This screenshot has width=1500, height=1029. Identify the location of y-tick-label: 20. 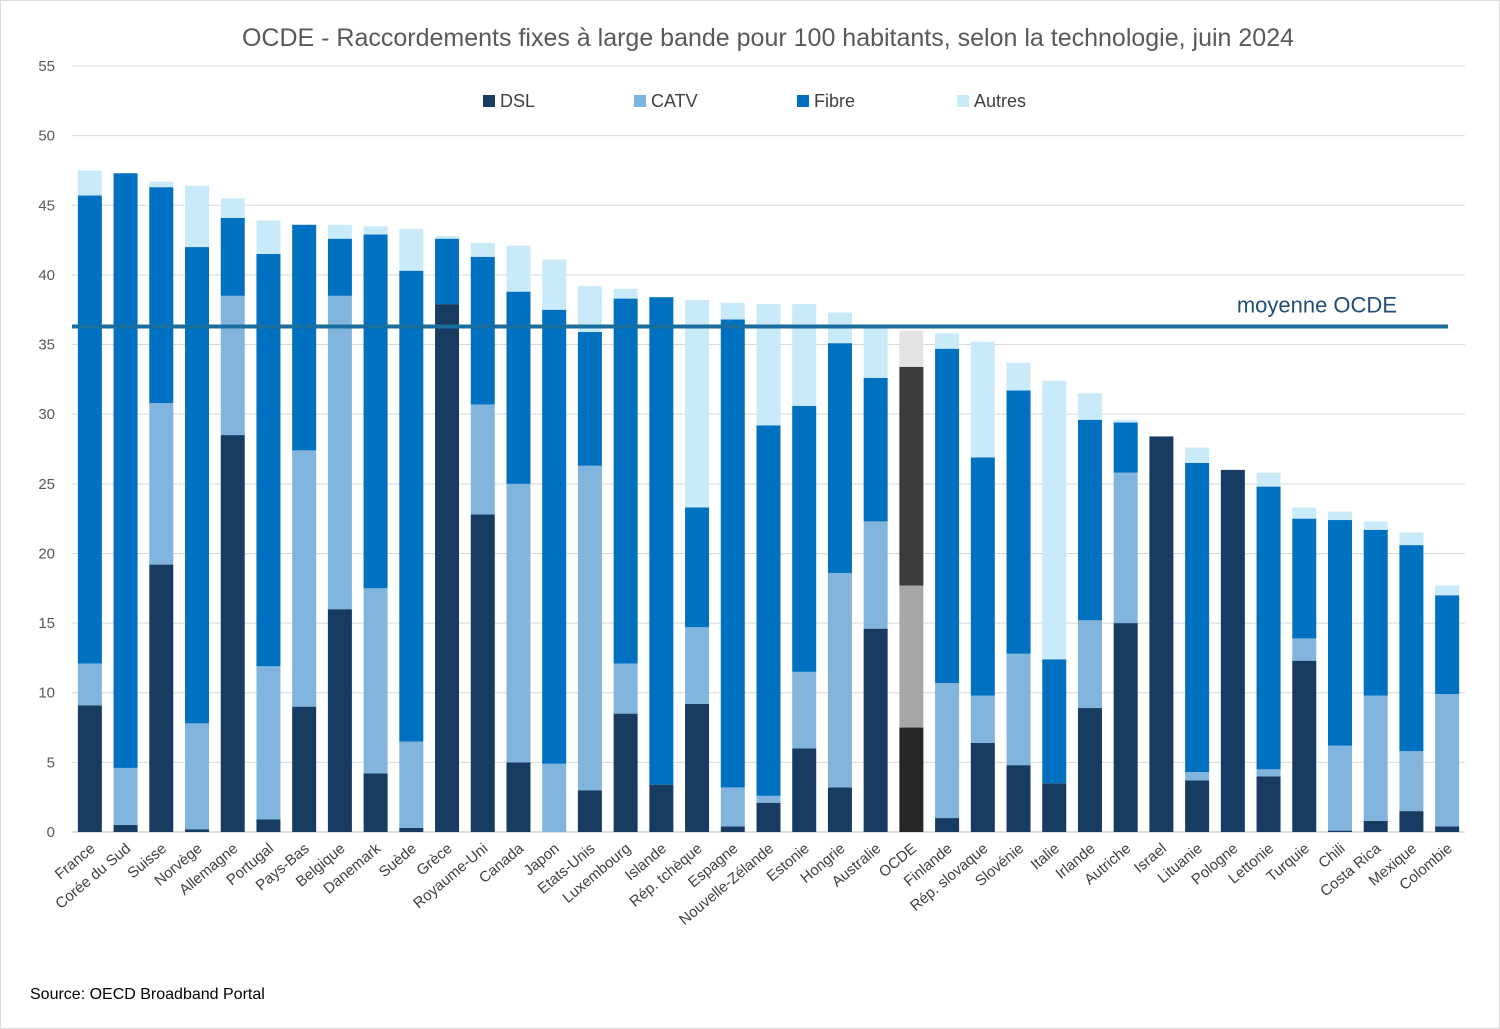
(46, 553).